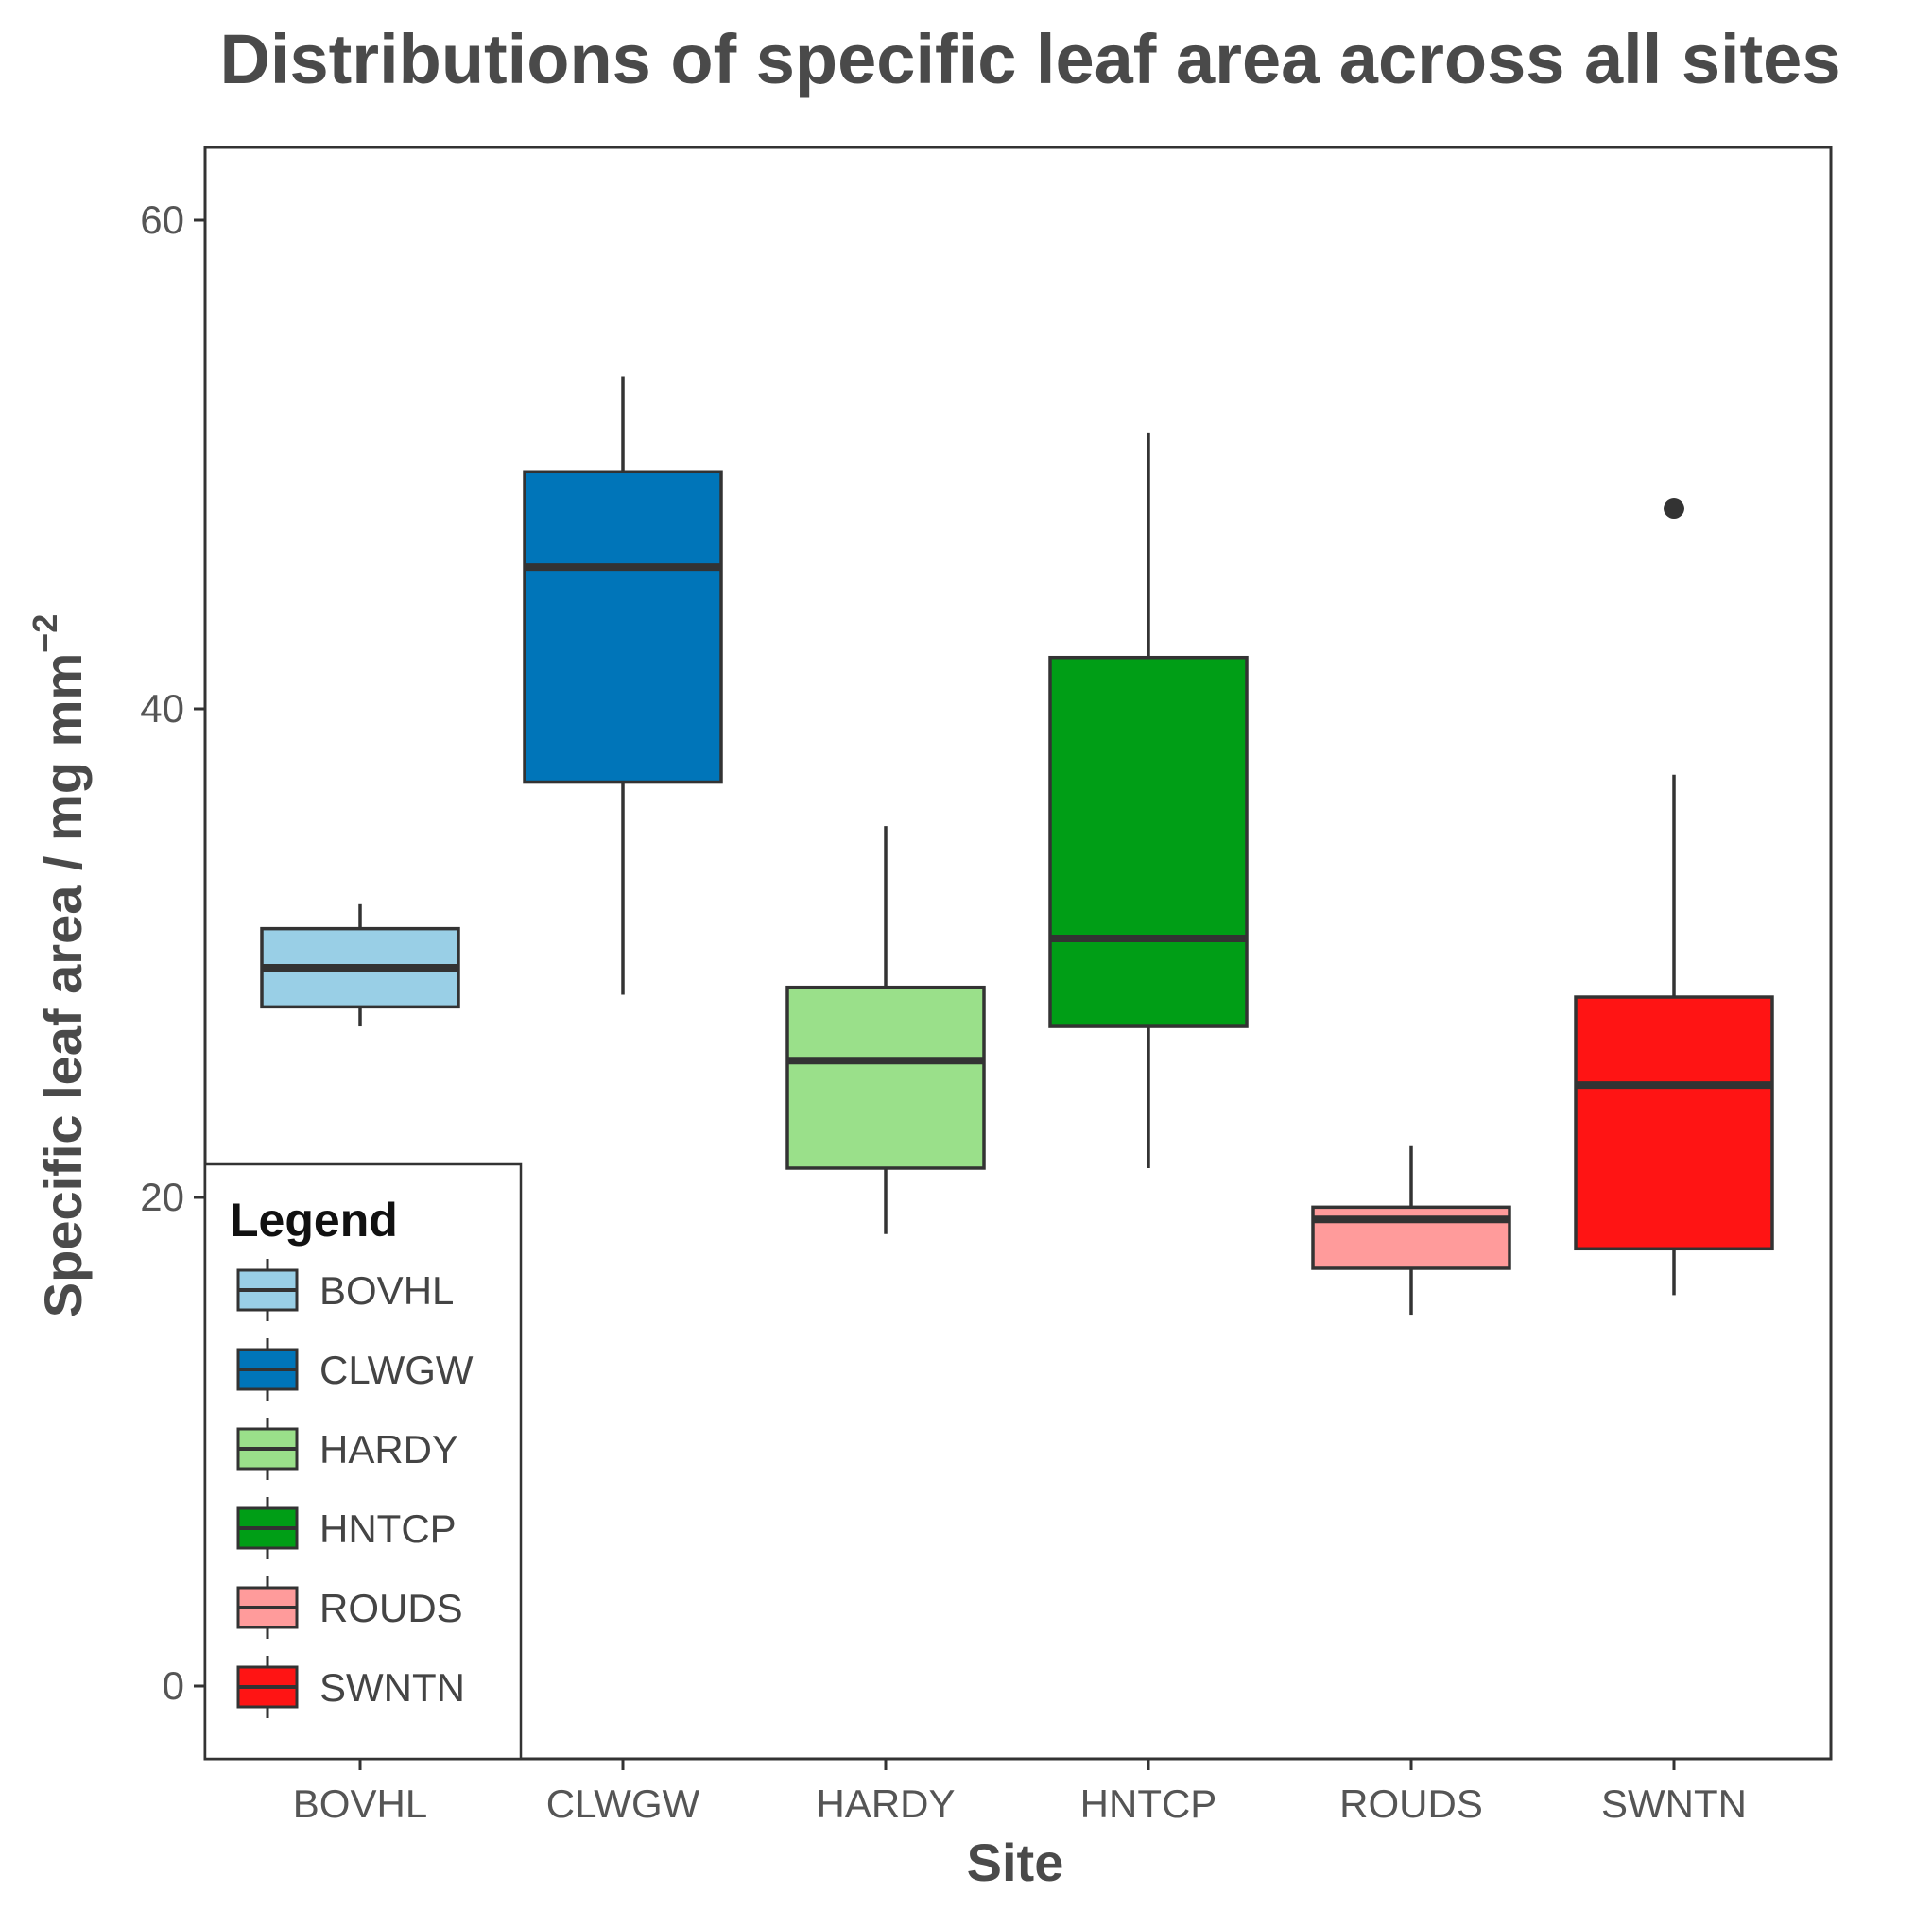  I want to click on y-tick-label: 20, so click(162, 1197).